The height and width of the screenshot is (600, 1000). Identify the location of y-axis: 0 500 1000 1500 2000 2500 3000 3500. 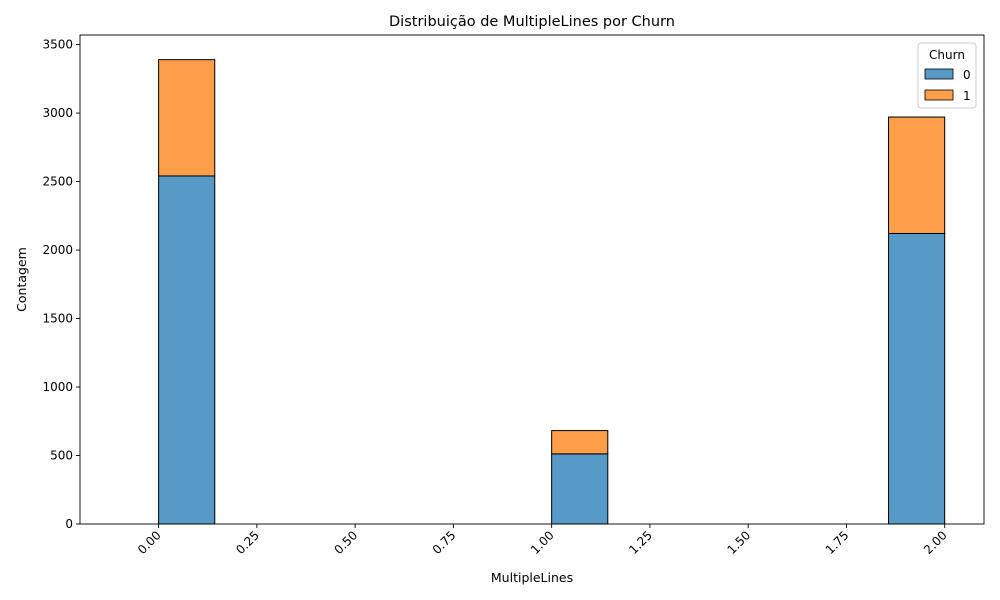
(61, 284).